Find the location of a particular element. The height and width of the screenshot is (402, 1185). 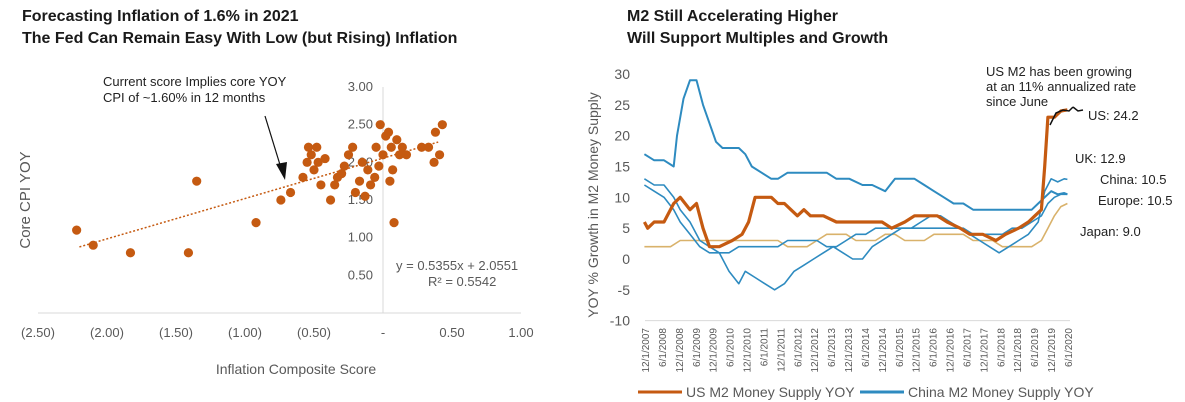

end-label: China: 10.5 is located at coordinates (1133, 179).